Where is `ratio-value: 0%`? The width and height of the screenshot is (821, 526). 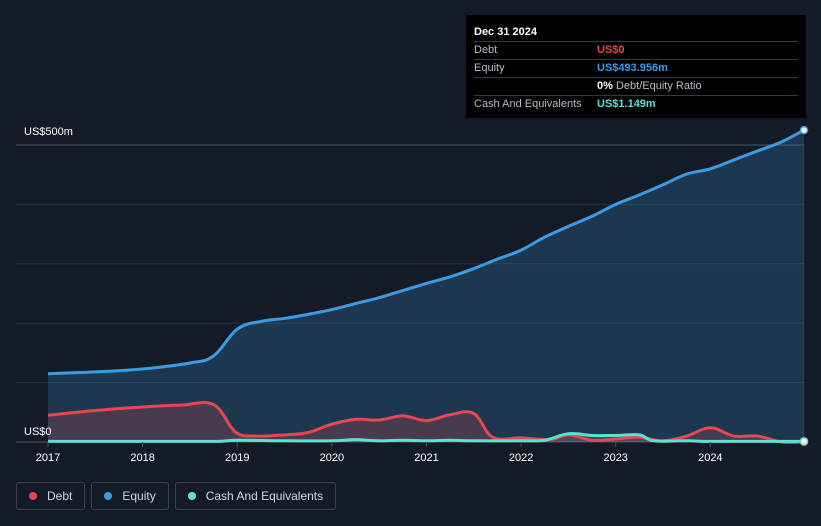 ratio-value: 0% is located at coordinates (605, 86).